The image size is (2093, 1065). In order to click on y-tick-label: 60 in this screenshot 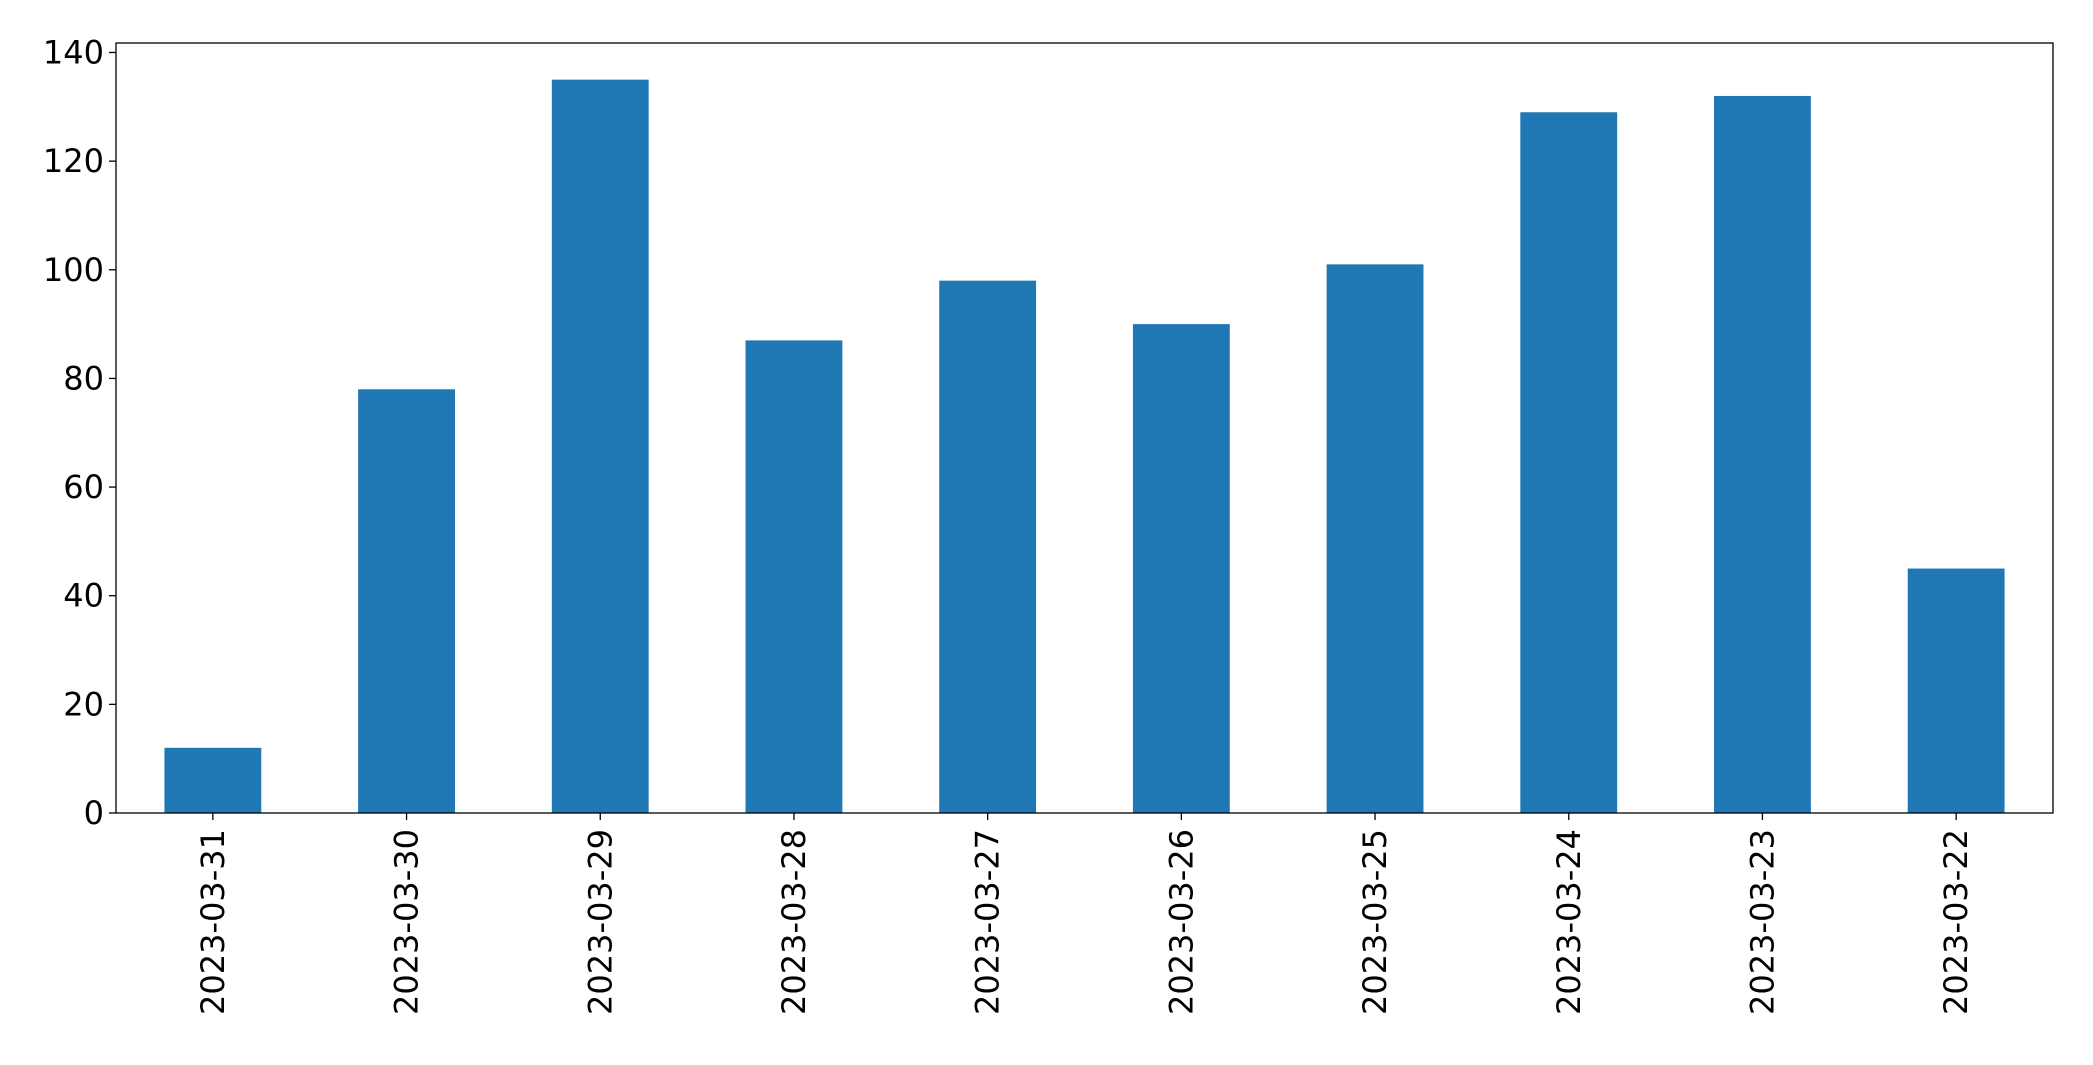, I will do `click(83, 487)`.